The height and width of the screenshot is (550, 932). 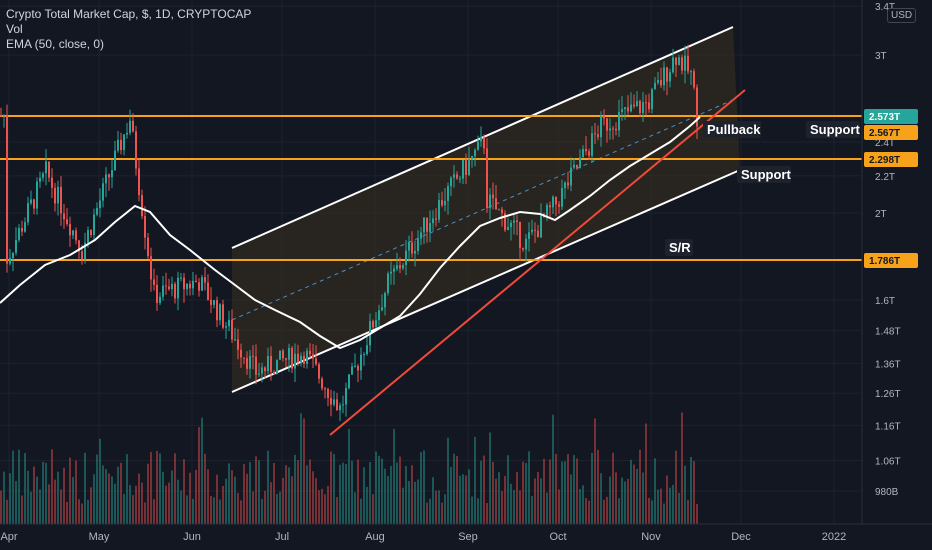 I want to click on time-tick-label: 2022, so click(x=834, y=537).